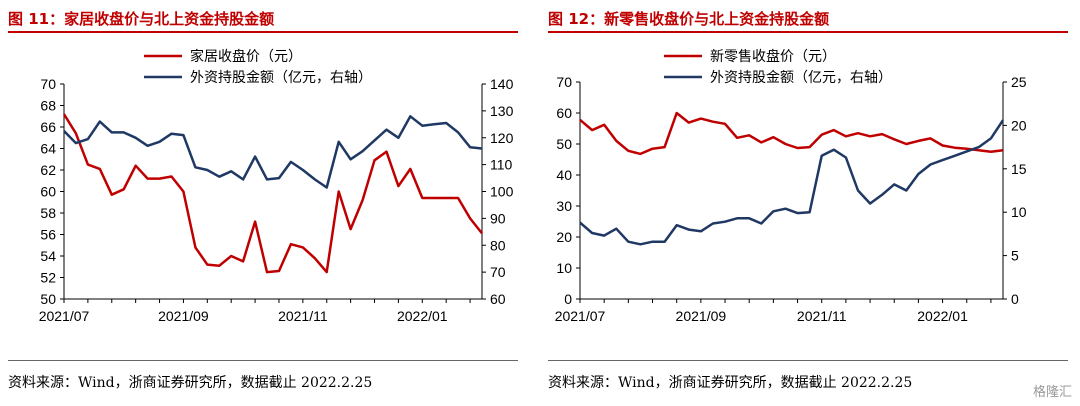  Describe the element at coordinates (246, 56) in the screenshot. I see `legend-label: 家居收盘价（元）` at that location.